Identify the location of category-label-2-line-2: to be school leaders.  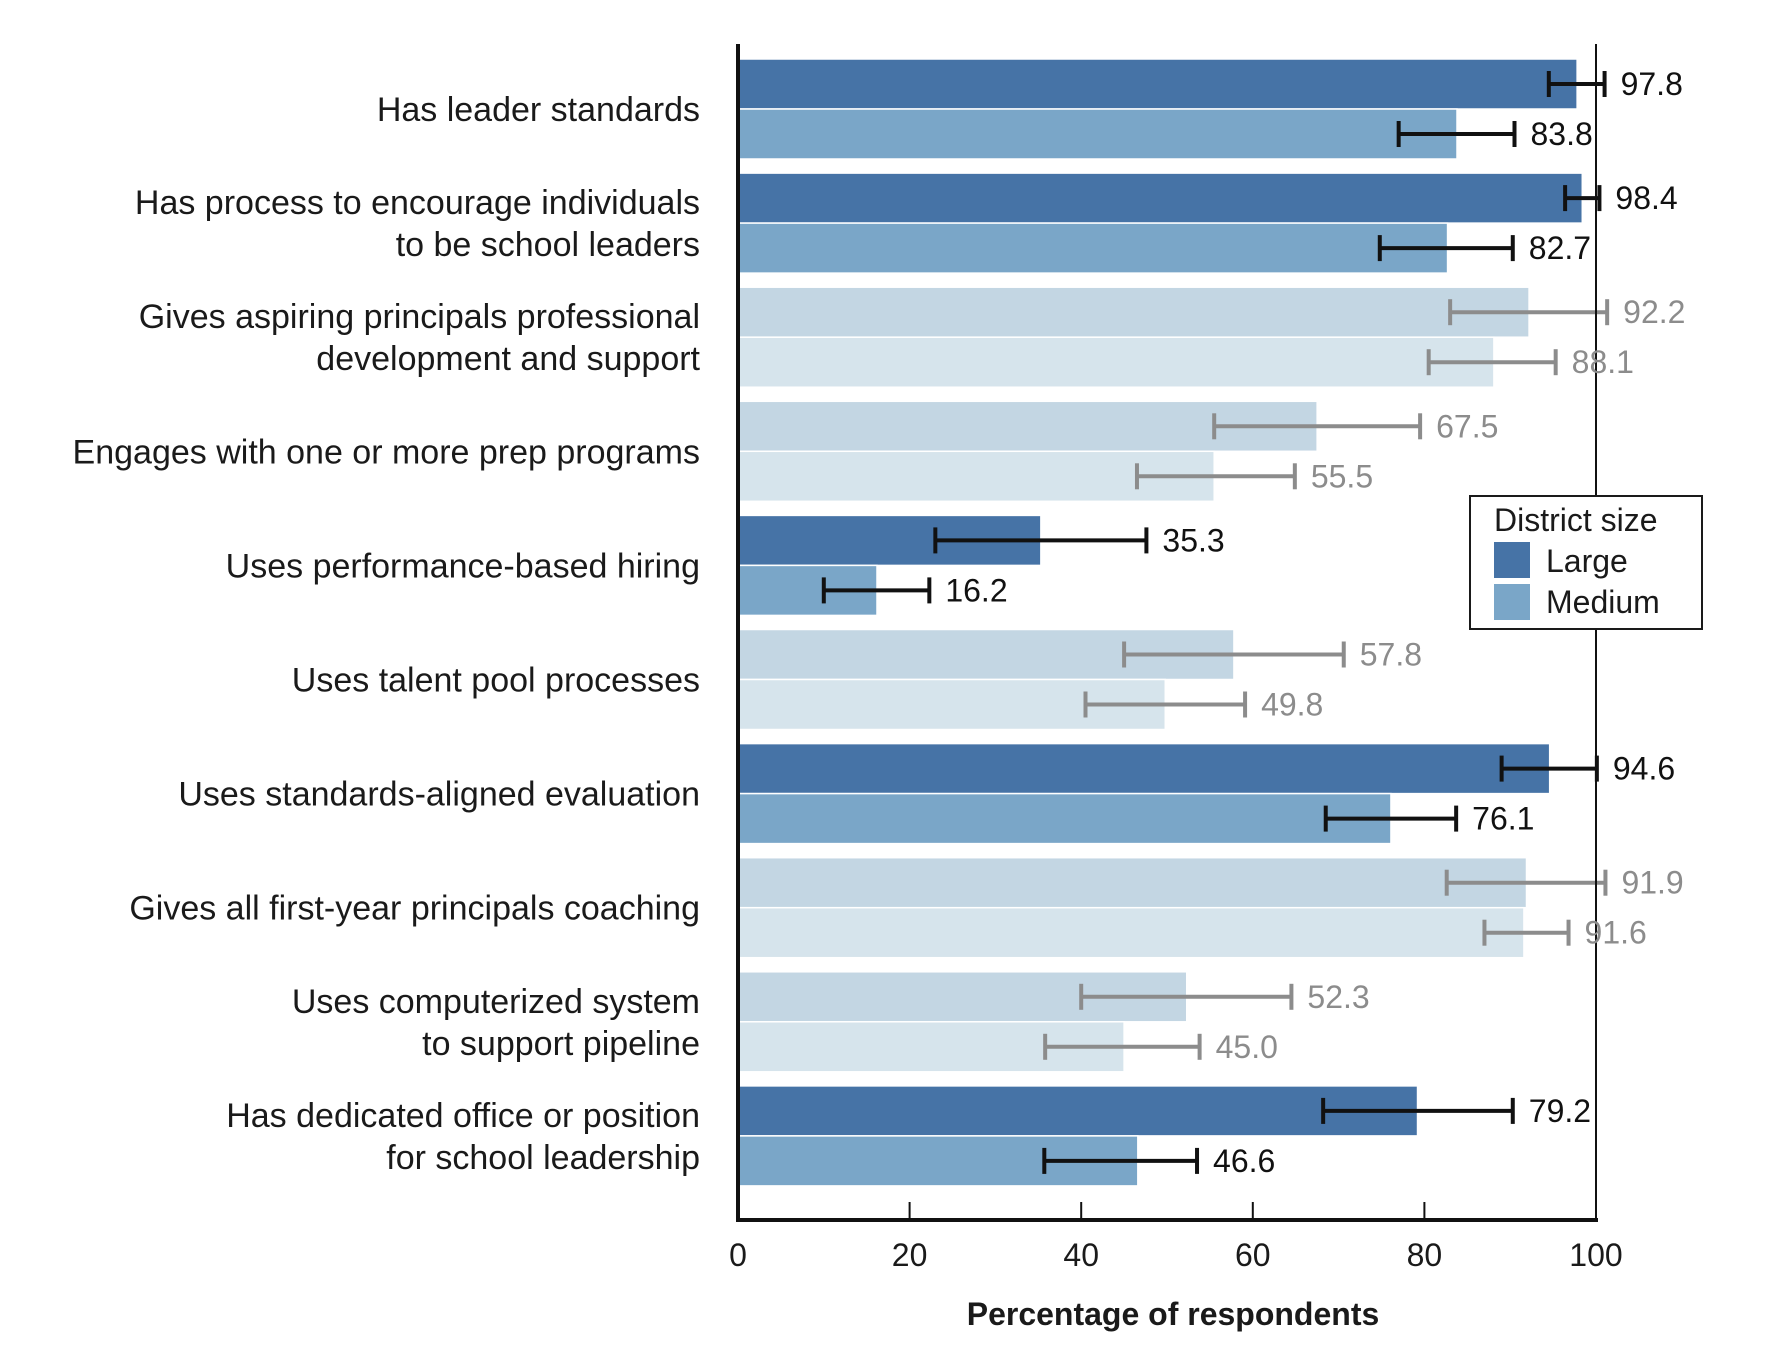
(548, 245).